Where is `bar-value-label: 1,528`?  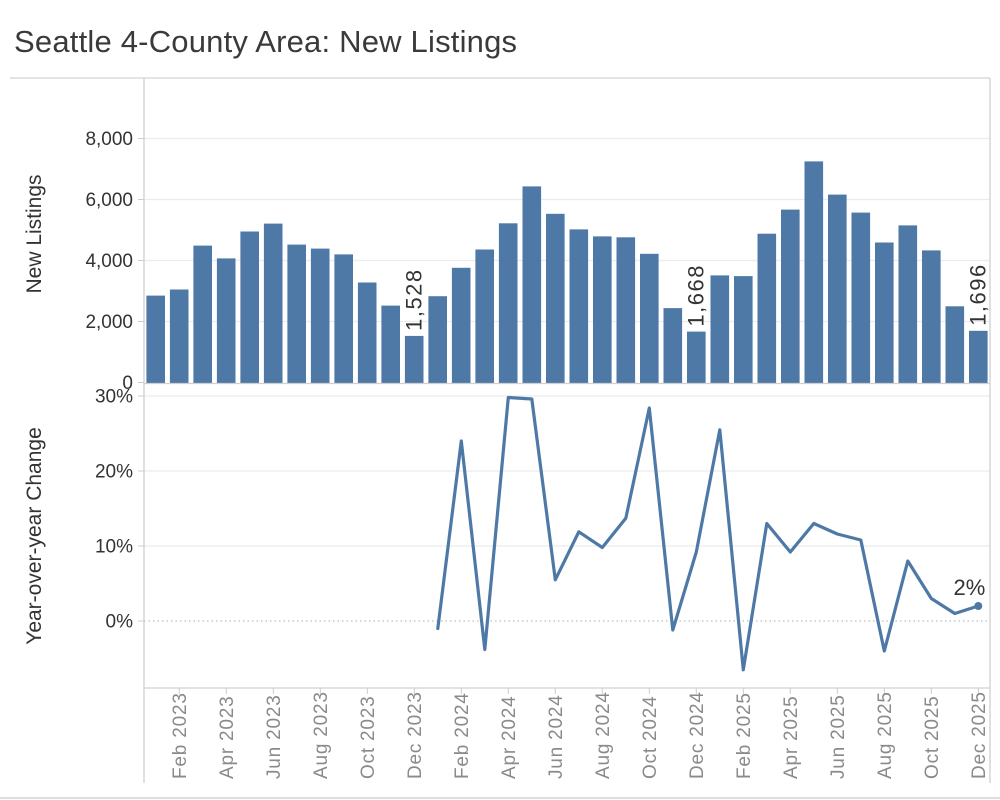
bar-value-label: 1,528 is located at coordinates (413, 299).